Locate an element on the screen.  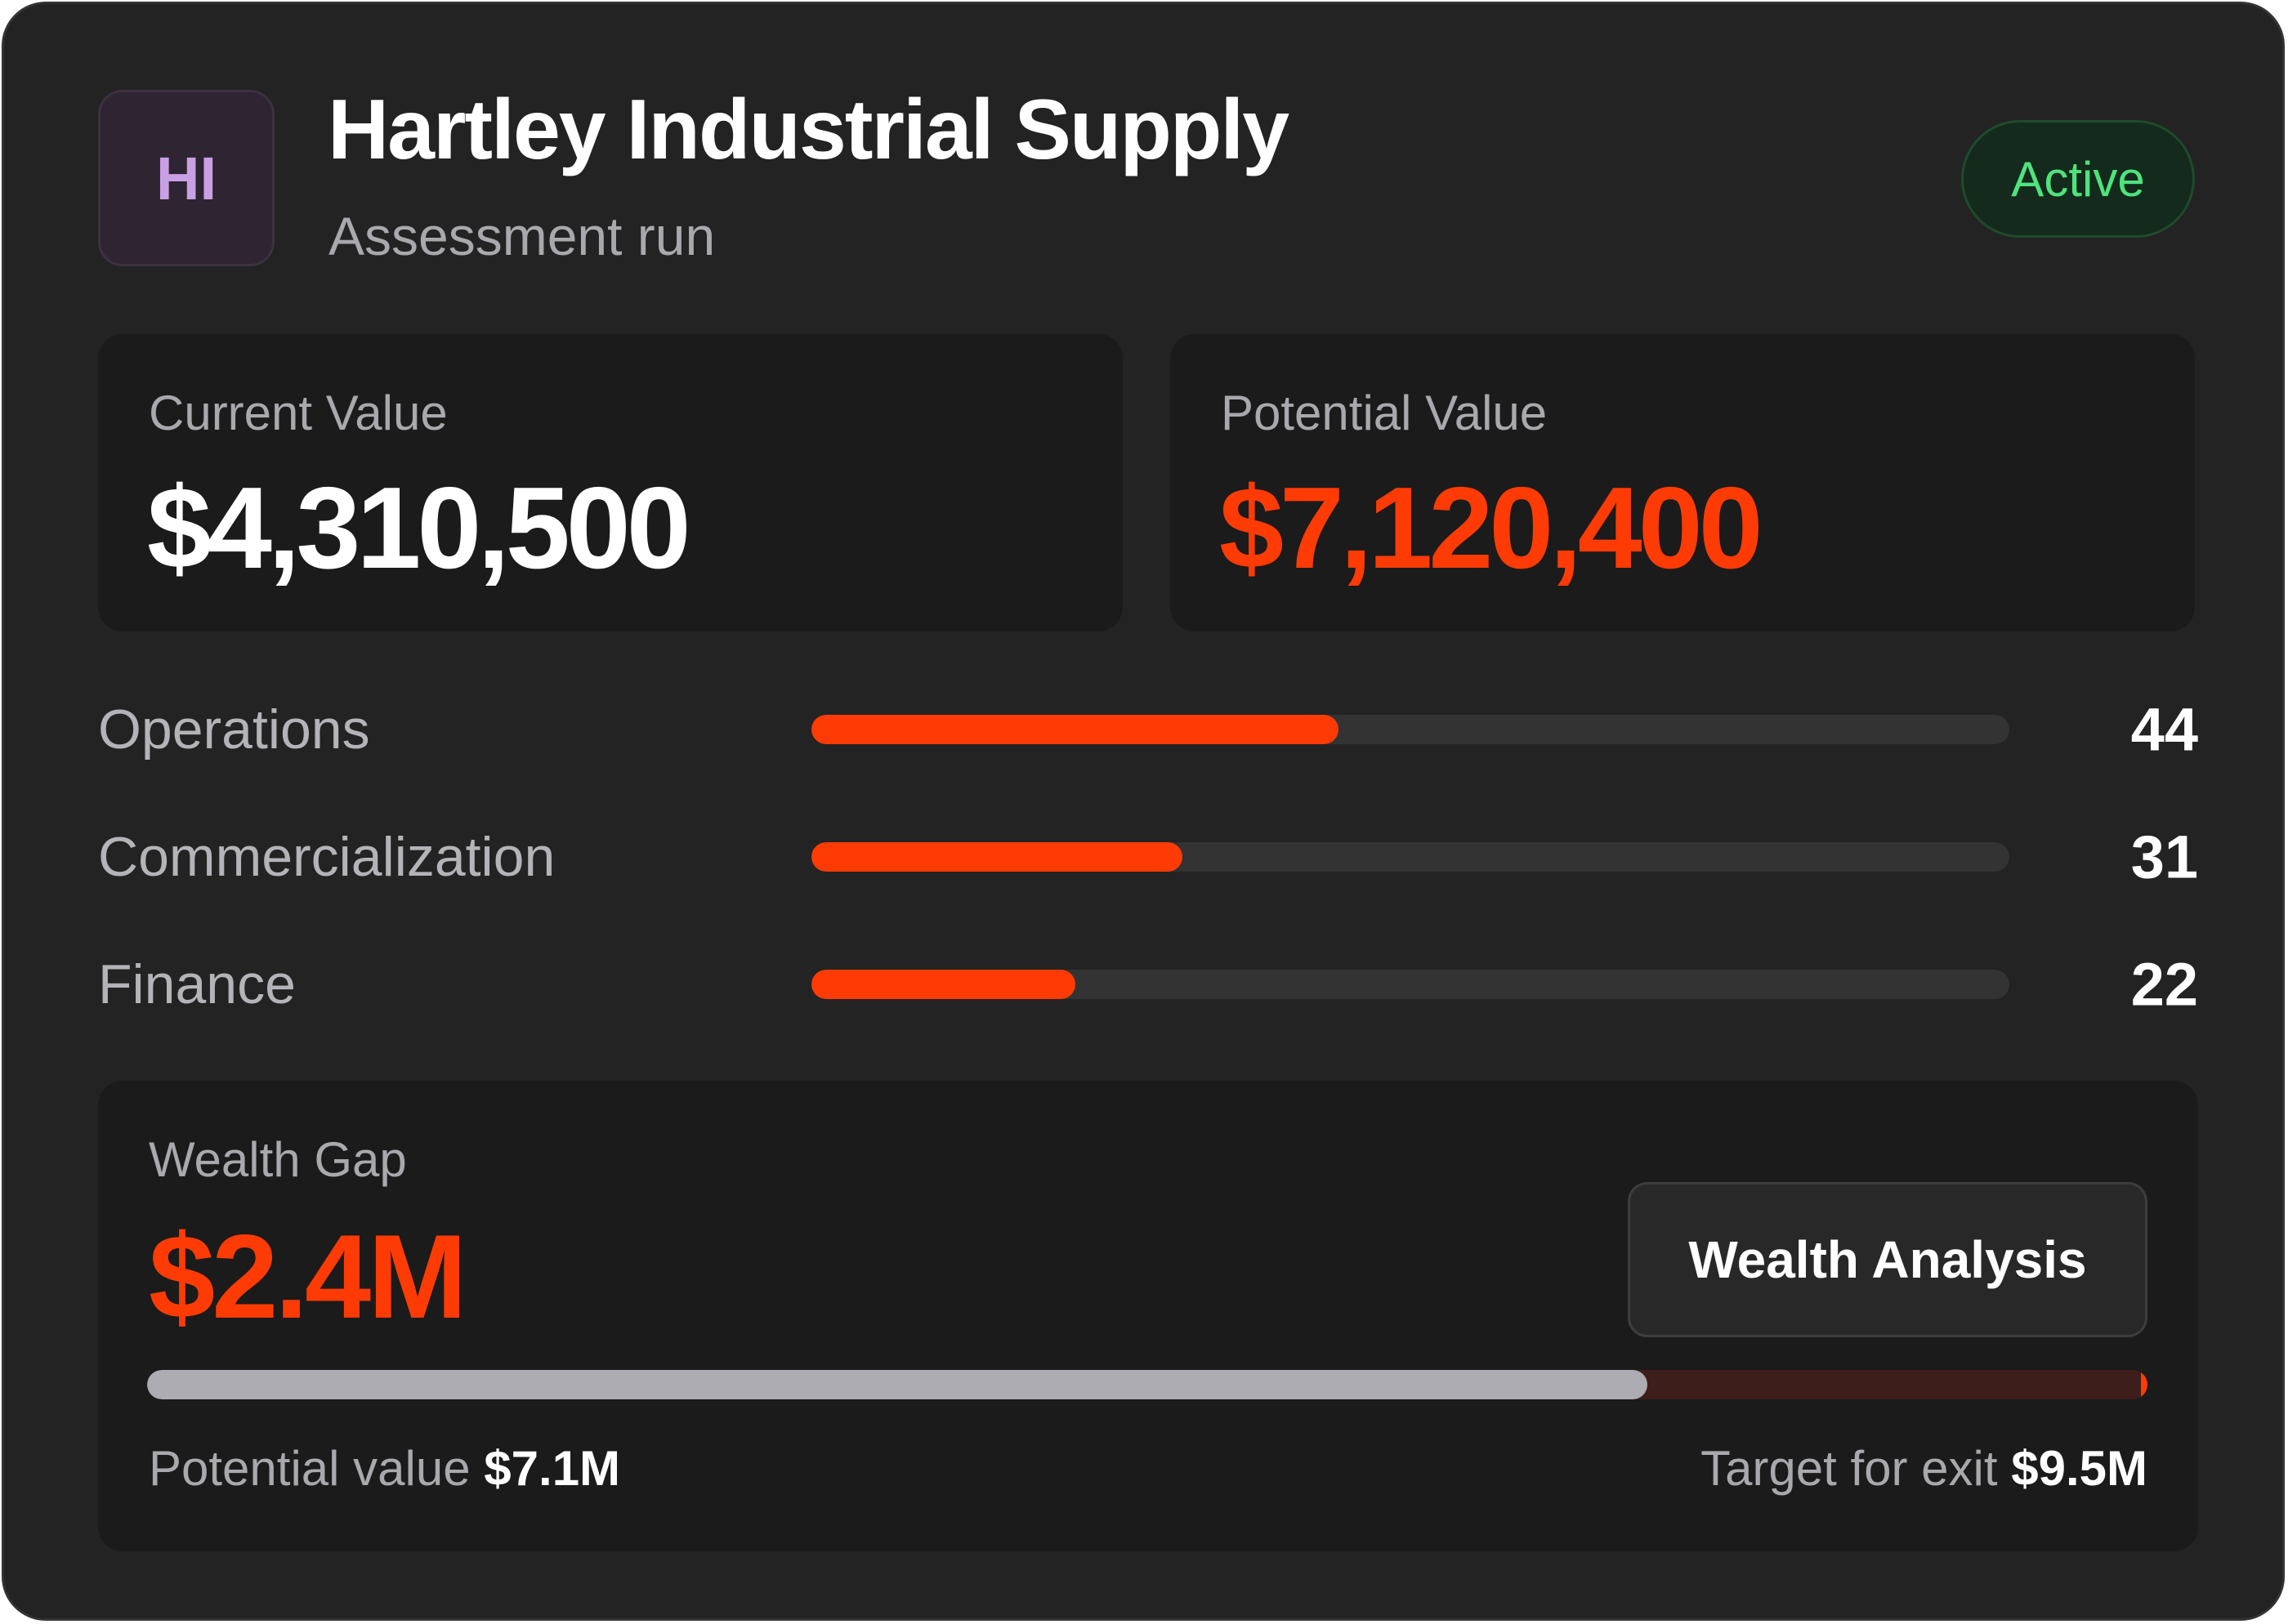
current-value-panel: Current Value $4,310,500 is located at coordinates (610, 482).